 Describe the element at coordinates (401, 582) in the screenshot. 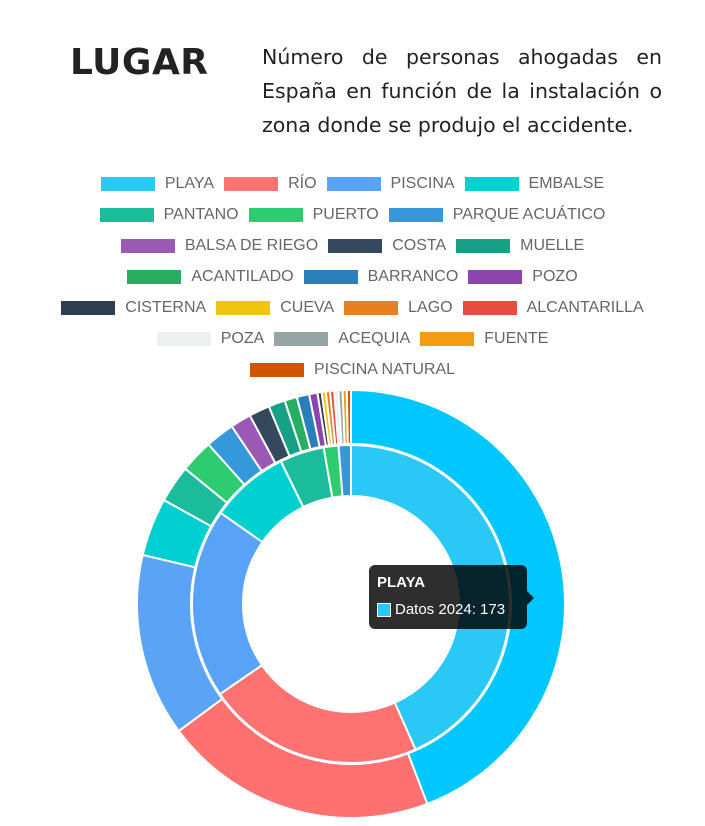

I see `tooltip-title: PLAYA` at that location.